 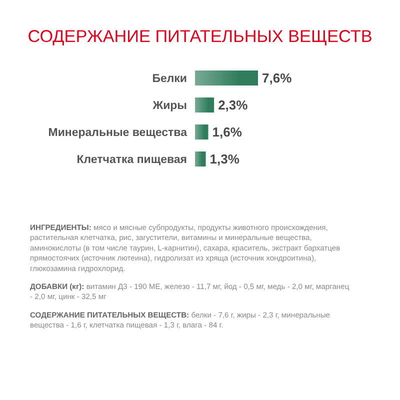 I want to click on y-tick-label: Клетчатка пищевая, so click(x=131, y=160).